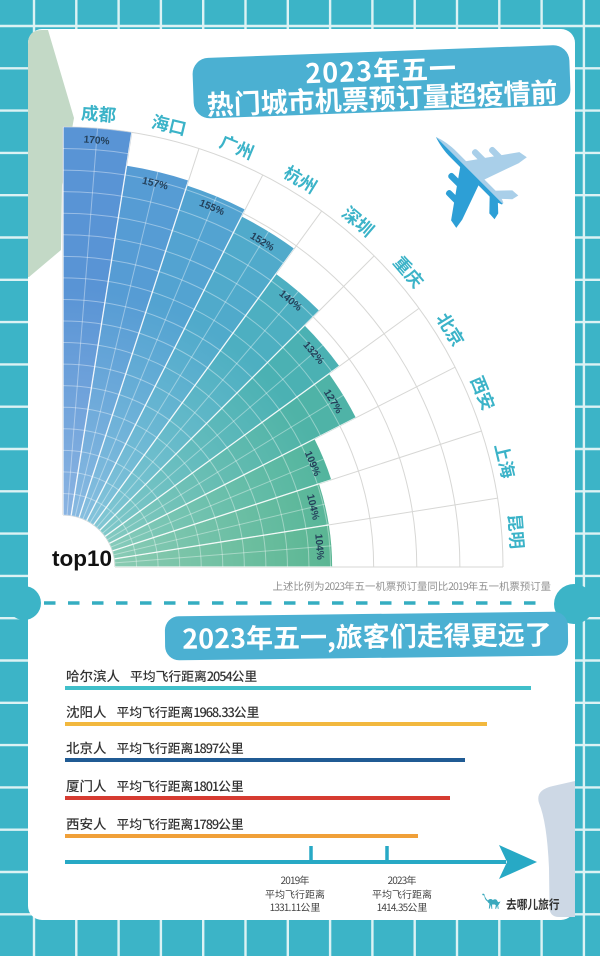 Image resolution: width=600 pixels, height=956 pixels. Describe the element at coordinates (96, 140) in the screenshot. I see `svg-text: 170%` at that location.